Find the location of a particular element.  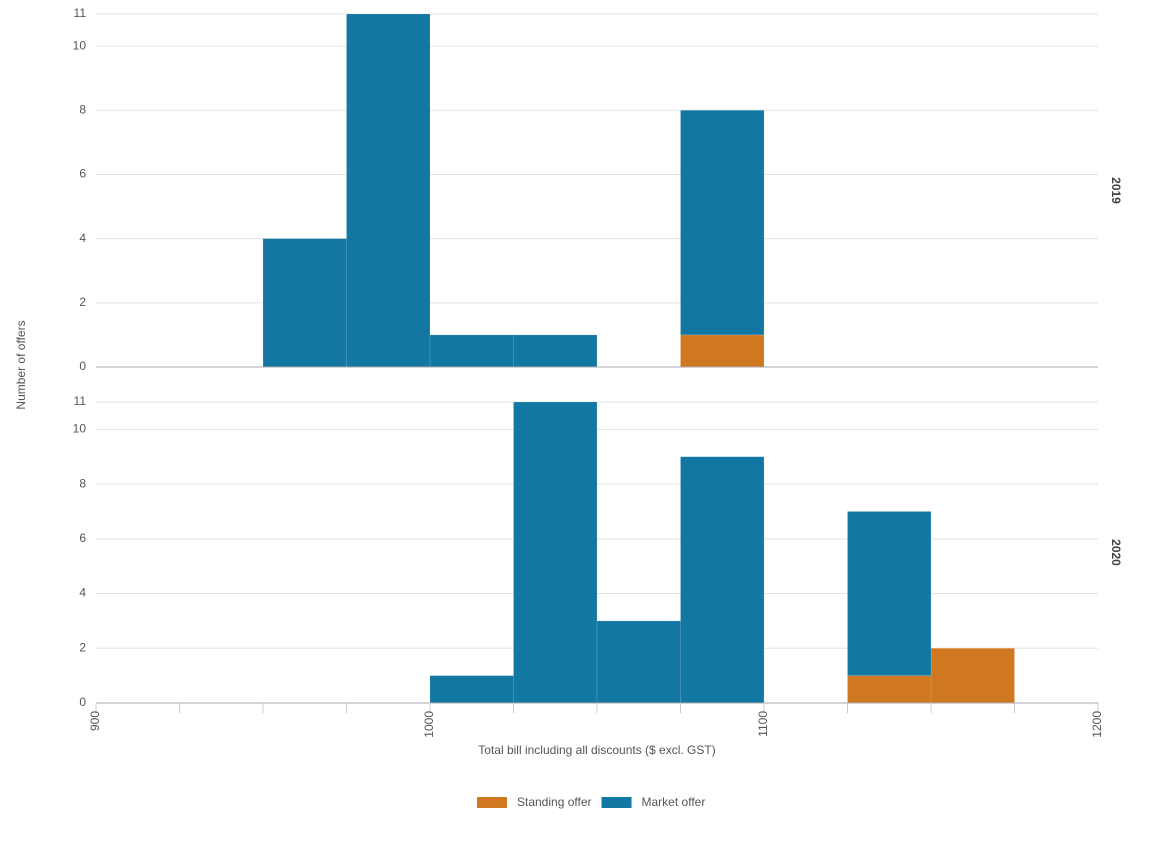

x-tick-label: 1200 is located at coordinates (1097, 724).